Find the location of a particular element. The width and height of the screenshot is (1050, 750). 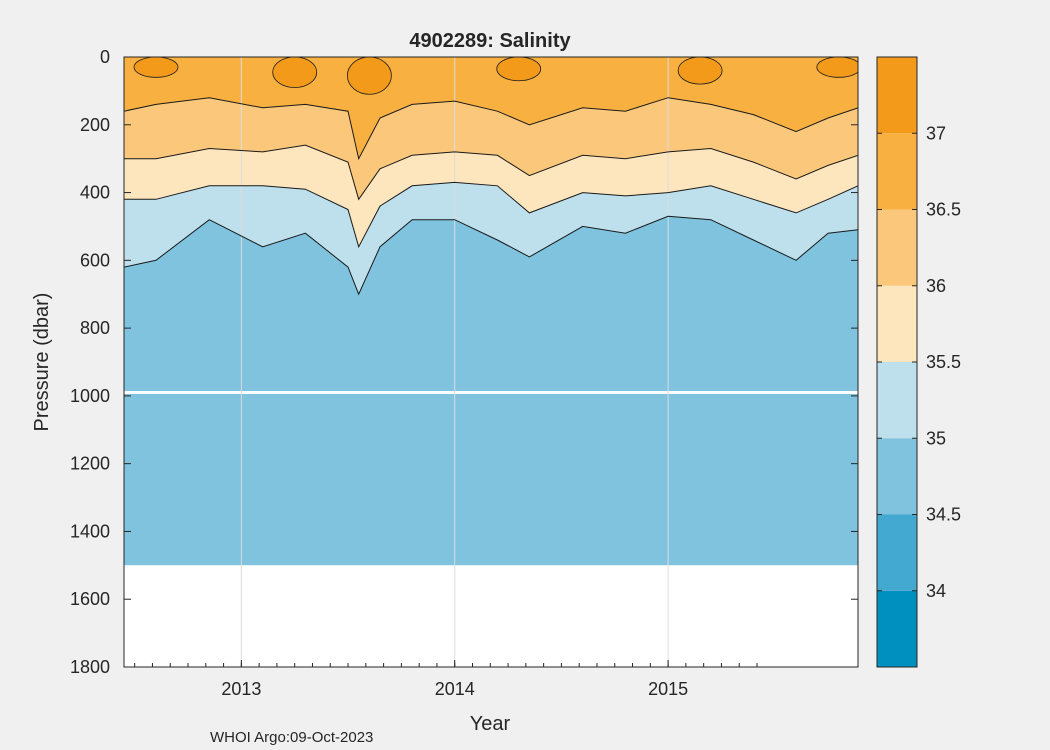

colorbar-level-34.5 is located at coordinates (897, 476).